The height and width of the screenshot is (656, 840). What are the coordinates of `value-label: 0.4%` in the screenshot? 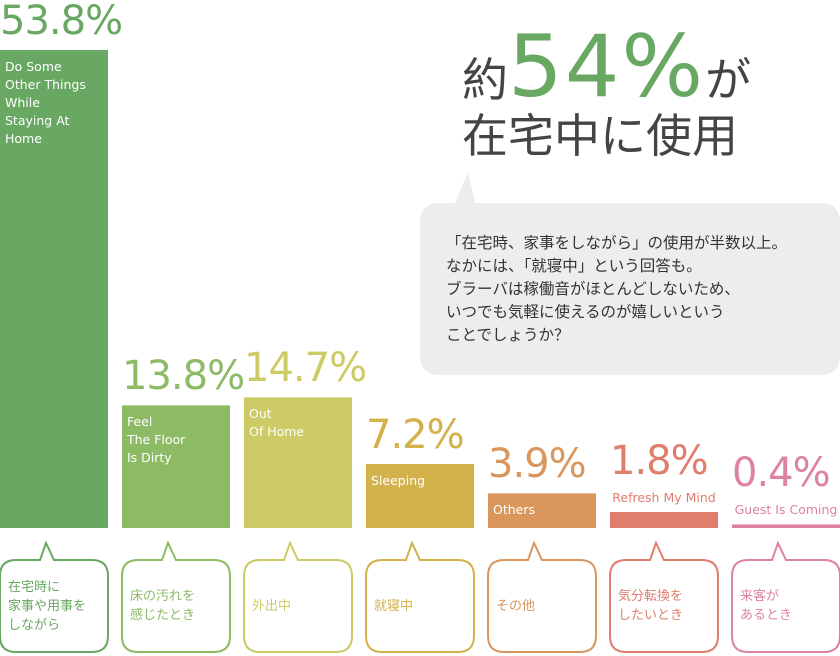 It's located at (781, 473).